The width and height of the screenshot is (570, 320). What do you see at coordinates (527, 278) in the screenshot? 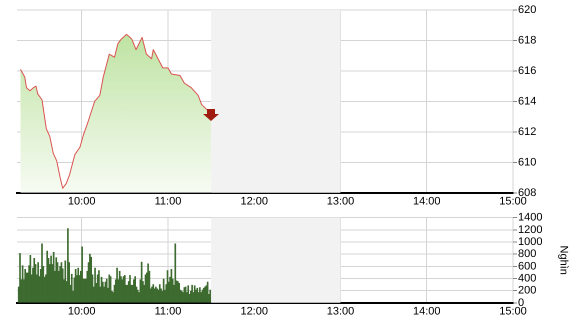
I see `y-tick-label: 400` at bounding box center [527, 278].